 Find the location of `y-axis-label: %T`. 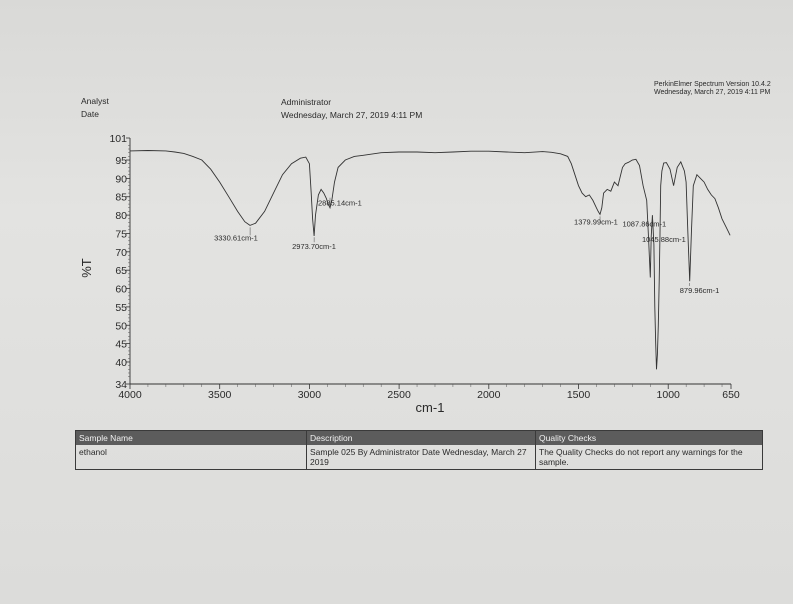

y-axis-label: %T is located at coordinates (86, 268).